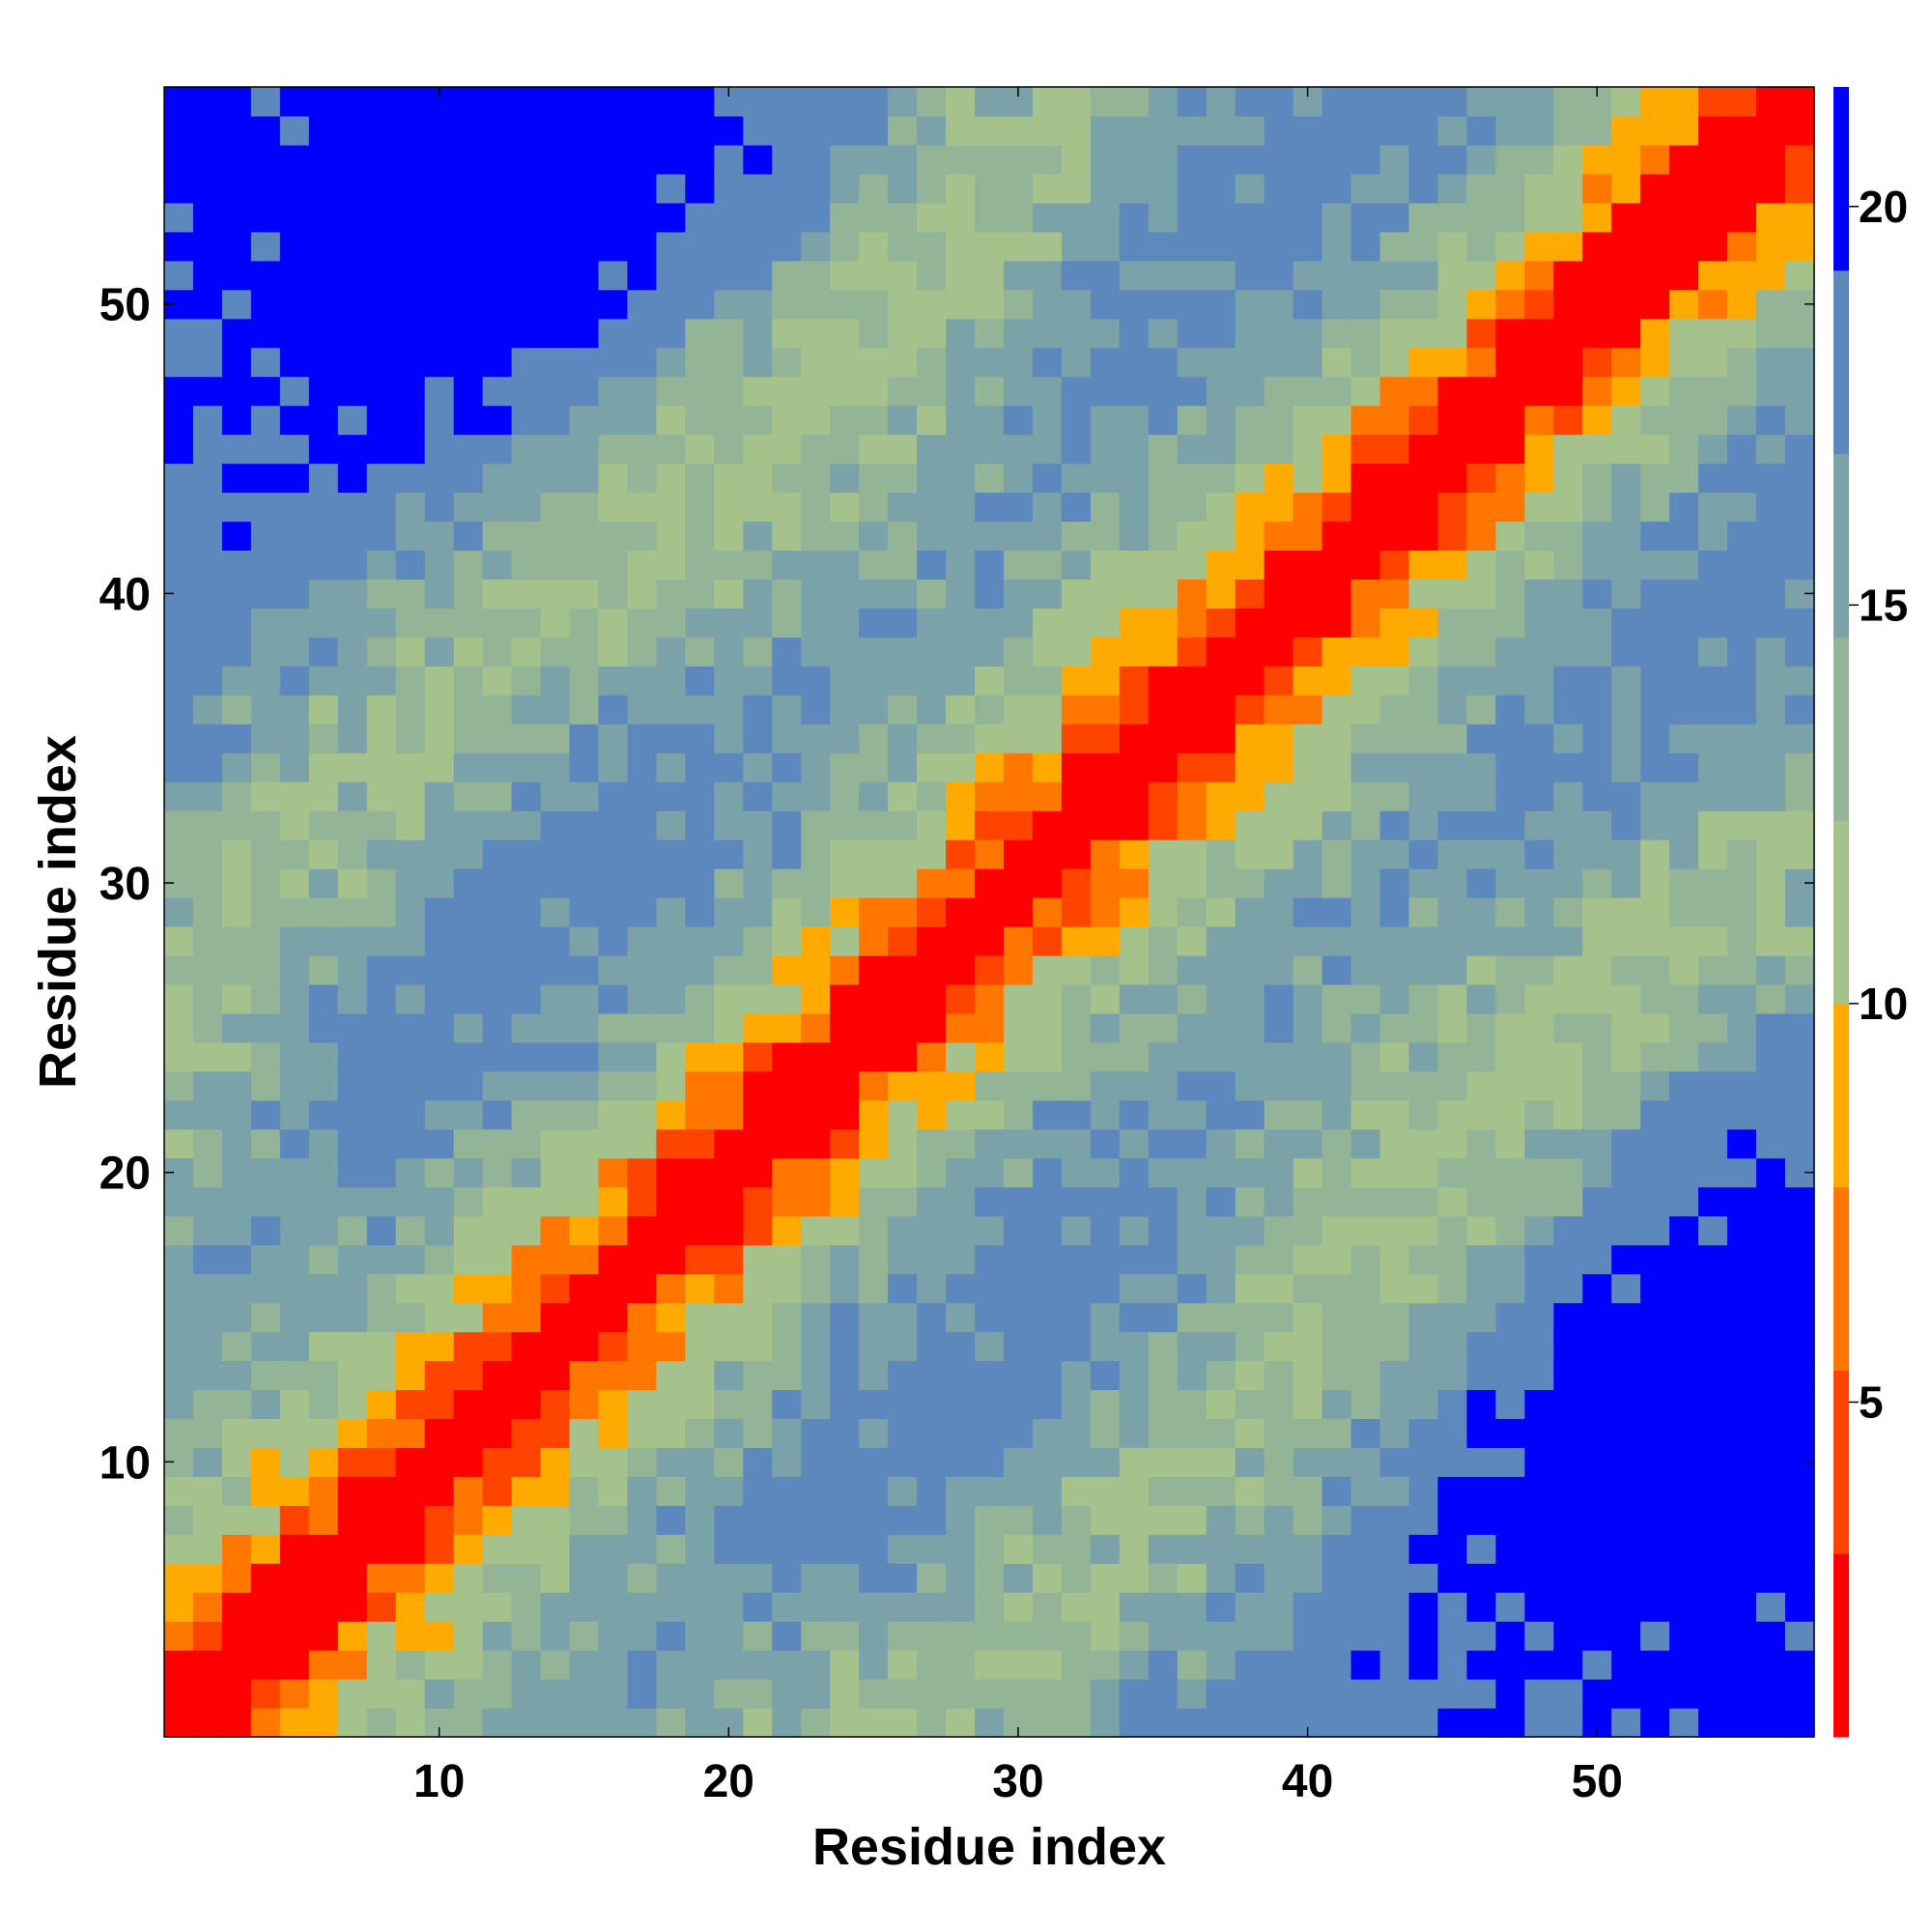 The width and height of the screenshot is (1932, 1932). What do you see at coordinates (728, 1781) in the screenshot?
I see `x-tick-label: 20` at bounding box center [728, 1781].